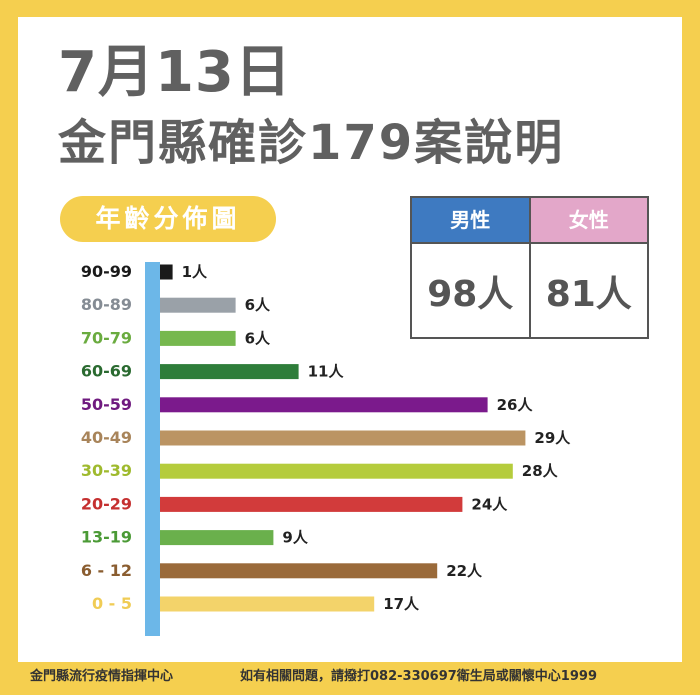 The width and height of the screenshot is (700, 695). Describe the element at coordinates (552, 438) in the screenshot. I see `value-label: 29人` at that location.